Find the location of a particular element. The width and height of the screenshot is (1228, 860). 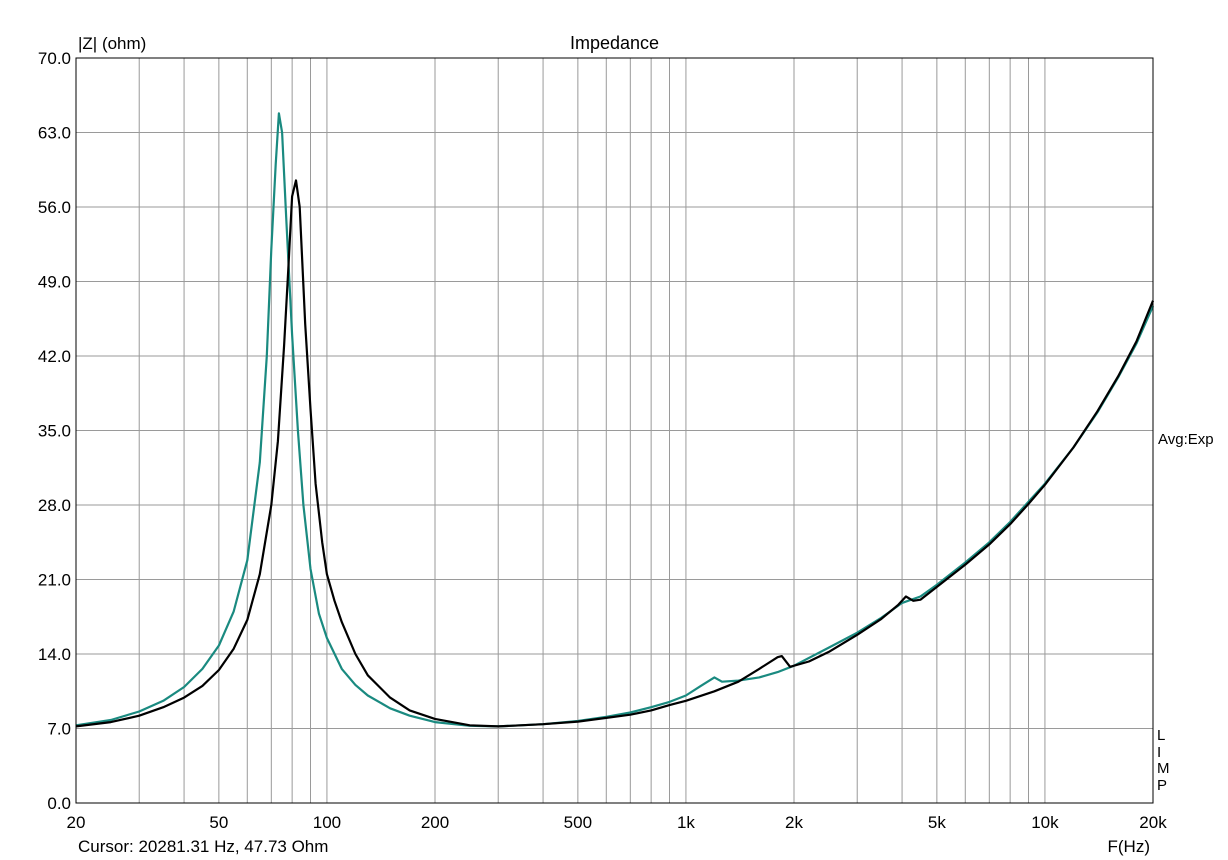

x-tick-label: 500 is located at coordinates (578, 822).